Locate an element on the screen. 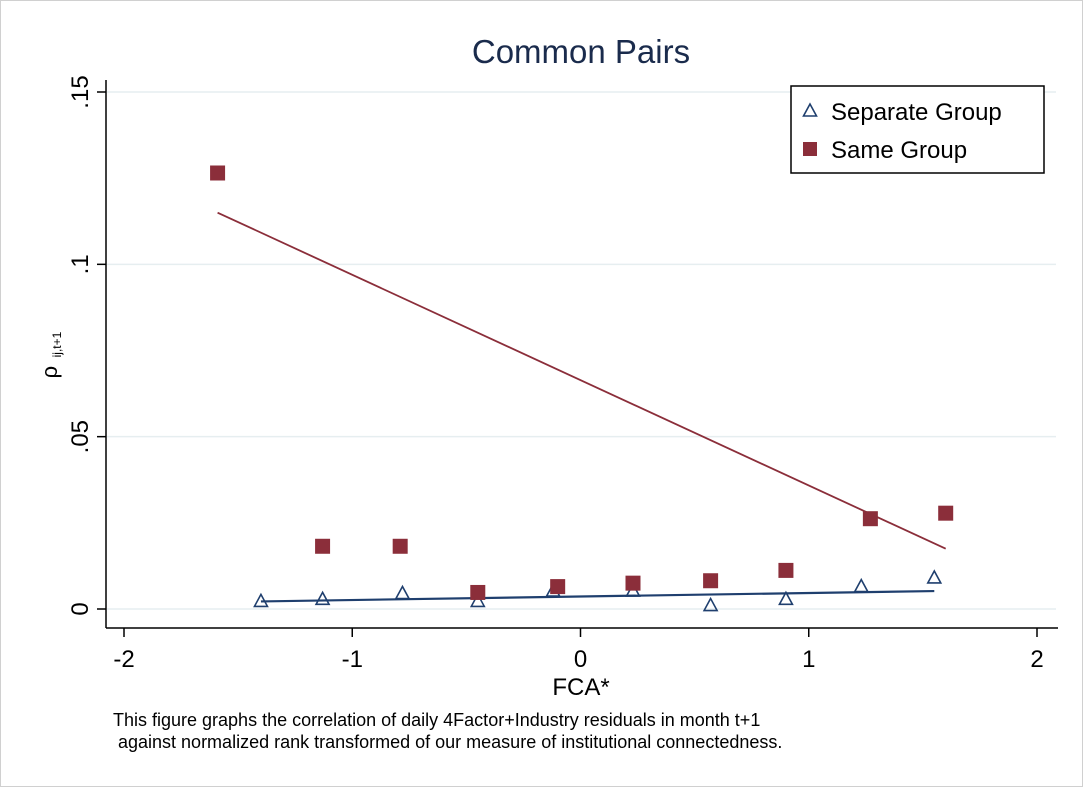 The height and width of the screenshot is (787, 1083). y-ticks: 0 .05 .1 .15 is located at coordinates (86, 345).